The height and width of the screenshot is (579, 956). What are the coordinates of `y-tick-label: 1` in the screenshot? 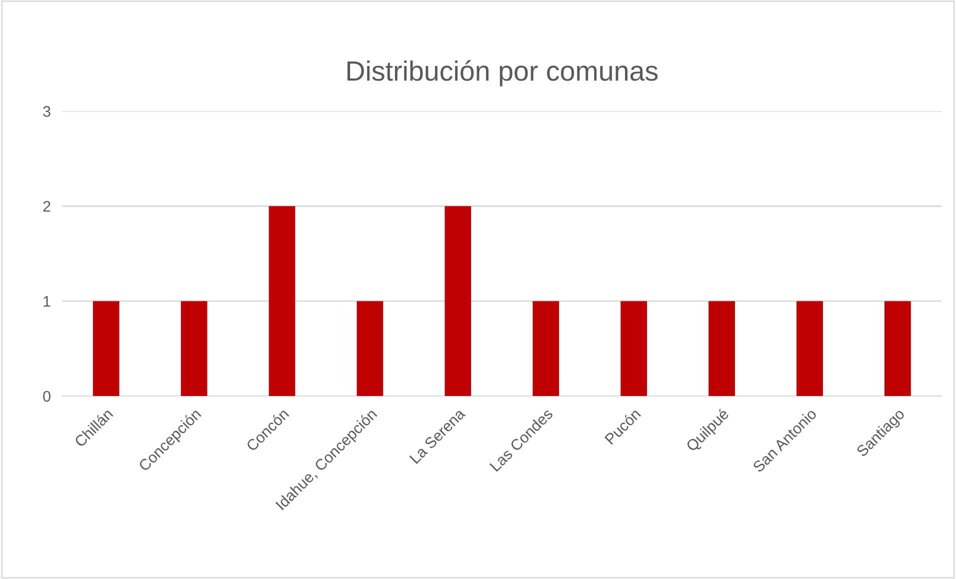 It's located at (47, 301).